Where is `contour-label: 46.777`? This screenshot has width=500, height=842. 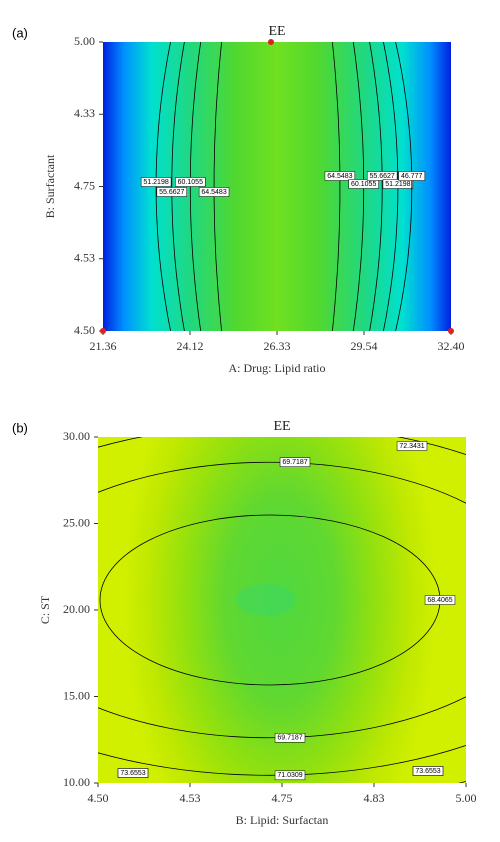
contour-label: 46.777 is located at coordinates (412, 176).